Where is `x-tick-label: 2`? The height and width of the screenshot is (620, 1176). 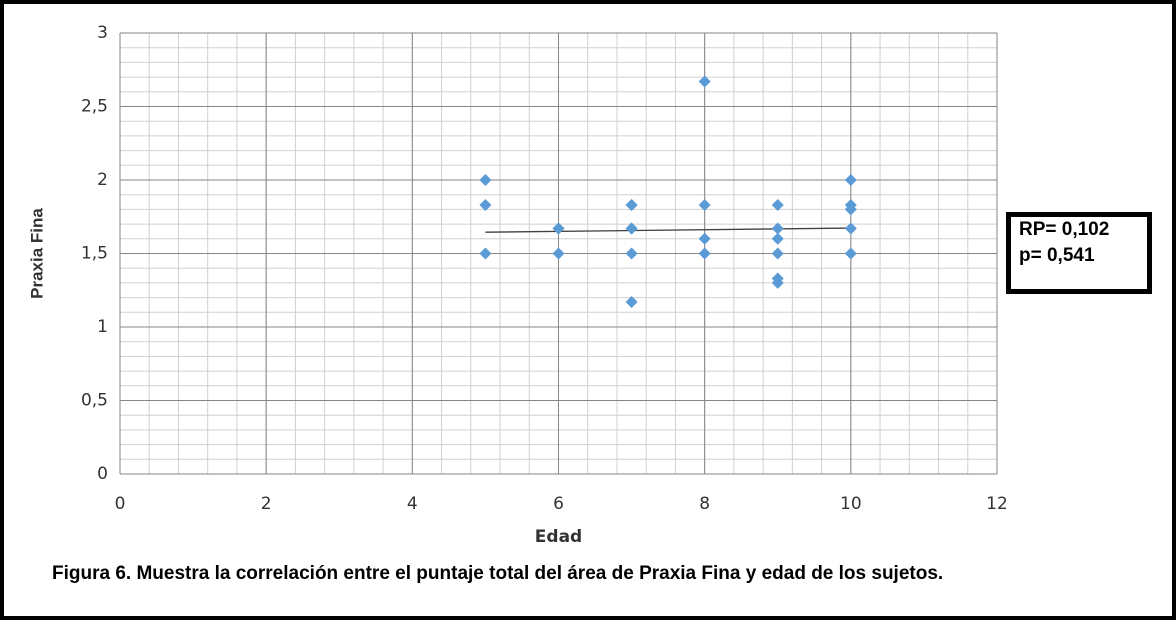 x-tick-label: 2 is located at coordinates (266, 504).